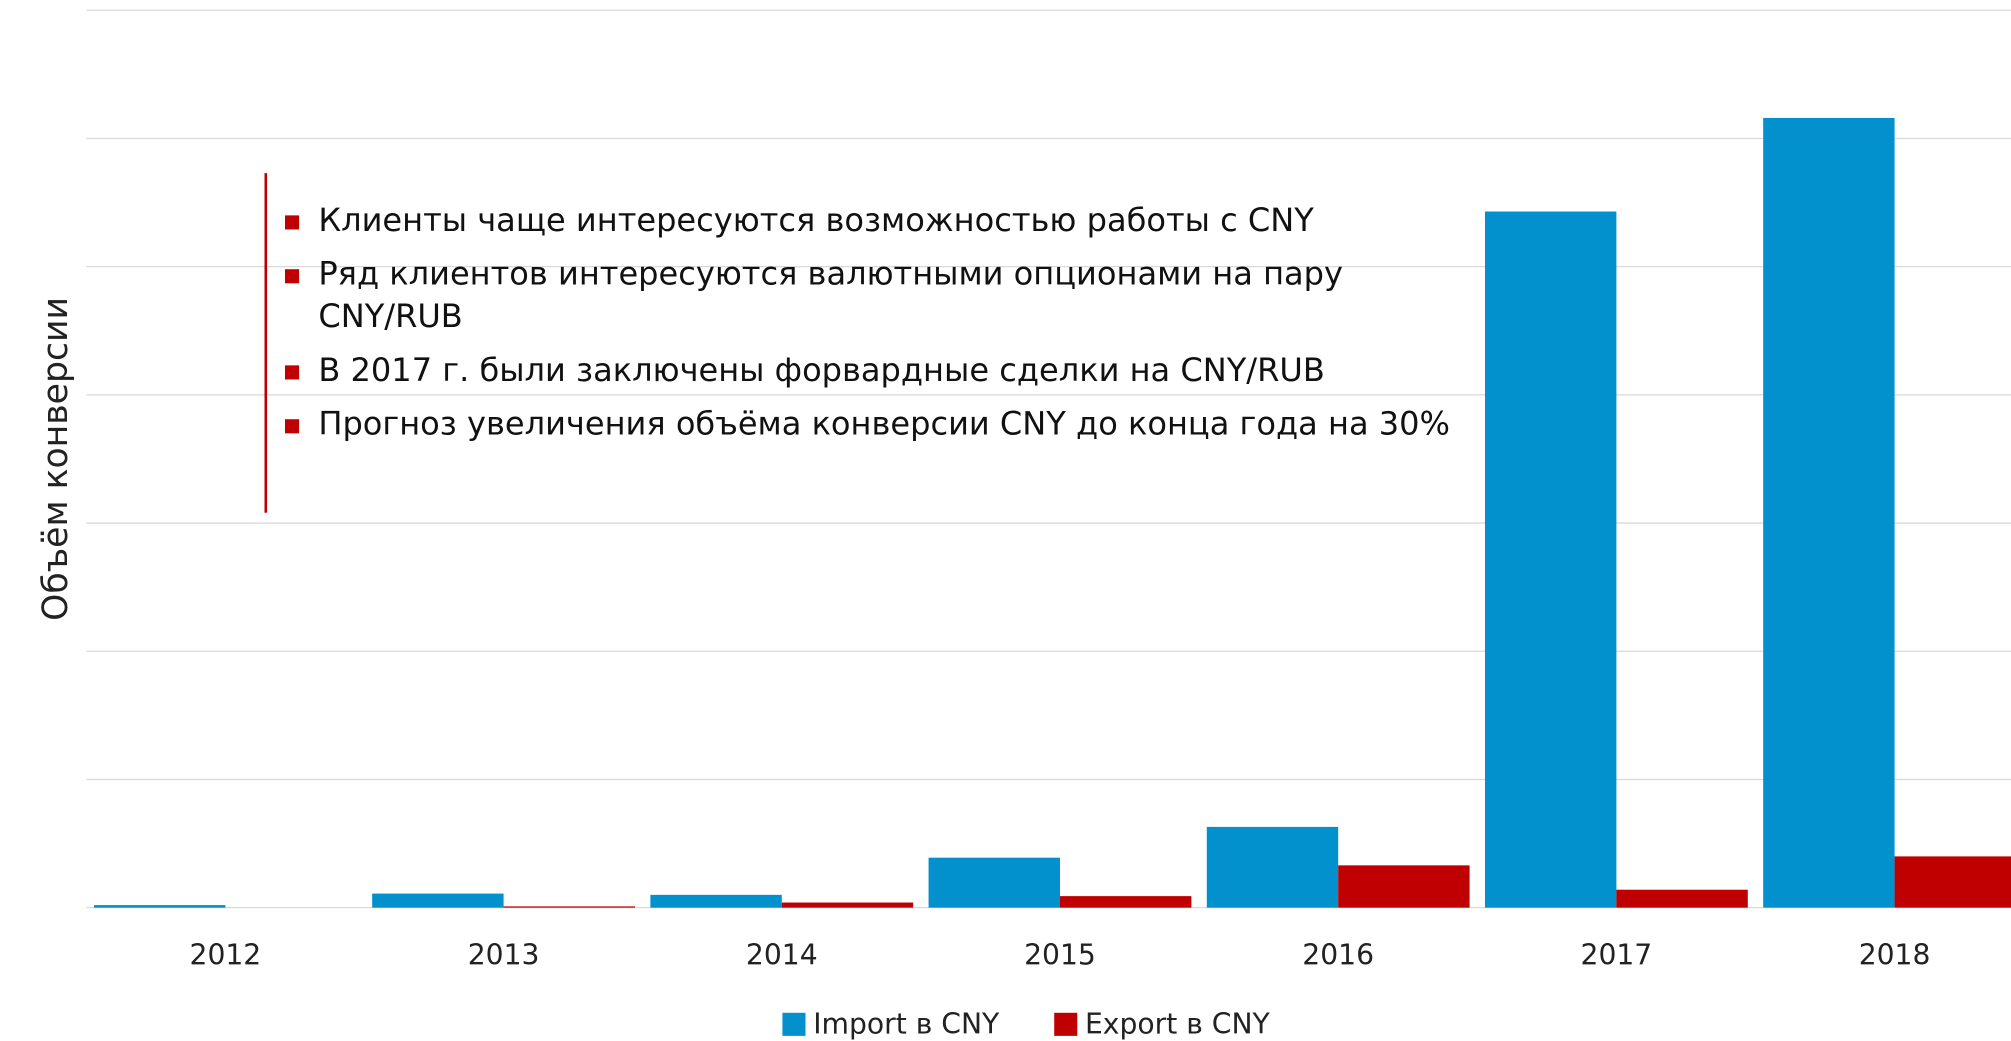 The width and height of the screenshot is (2011, 1041). I want to click on legend-label: Export в CNY, so click(1178, 1024).